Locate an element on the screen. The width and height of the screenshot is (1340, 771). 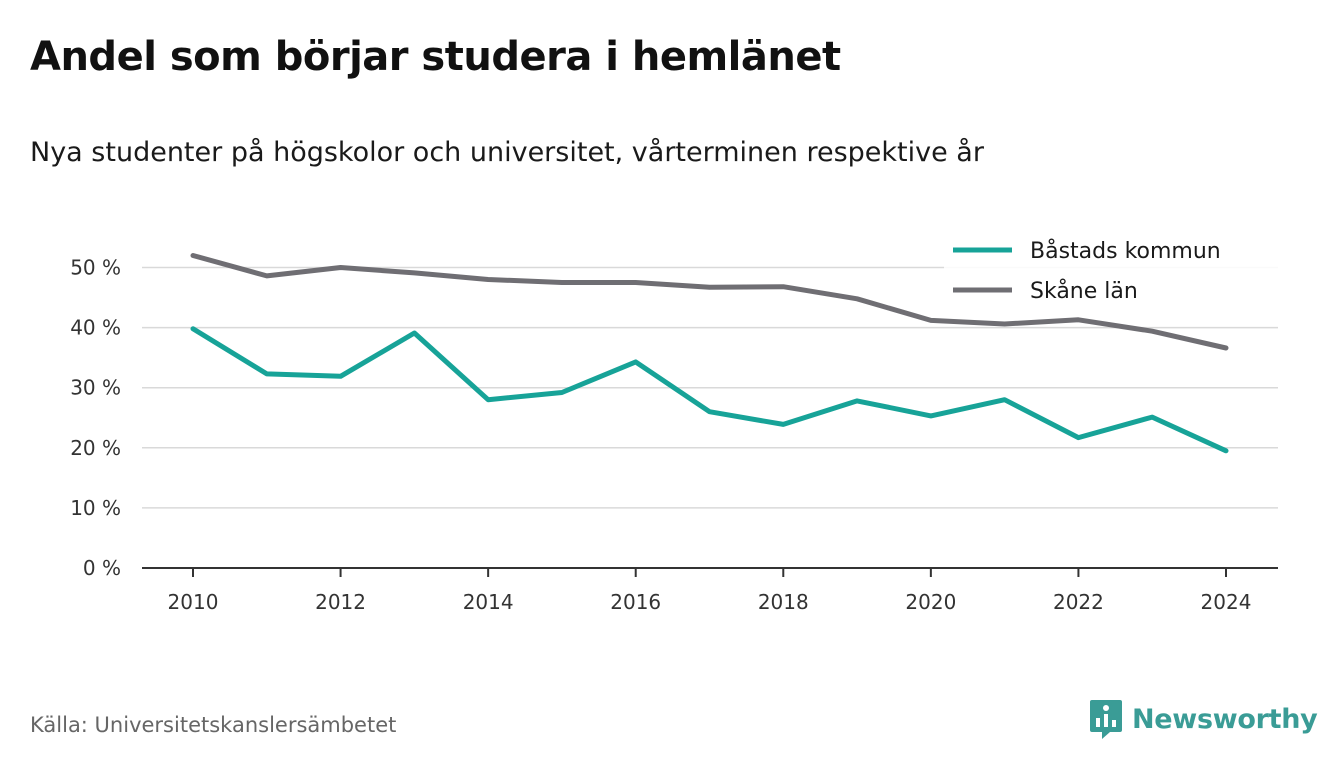
y-tick-label: 20 % is located at coordinates (95, 448).